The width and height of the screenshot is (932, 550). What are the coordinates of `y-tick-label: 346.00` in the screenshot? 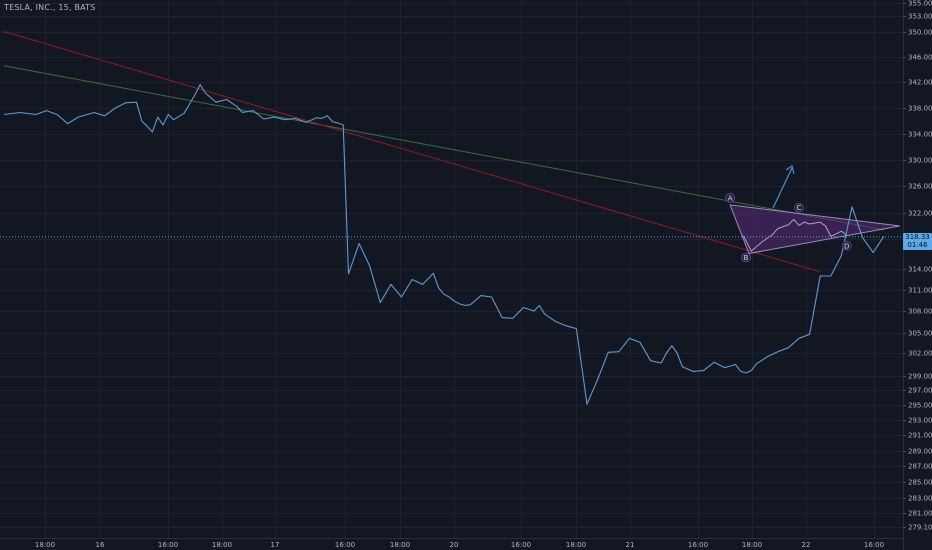 It's located at (920, 58).